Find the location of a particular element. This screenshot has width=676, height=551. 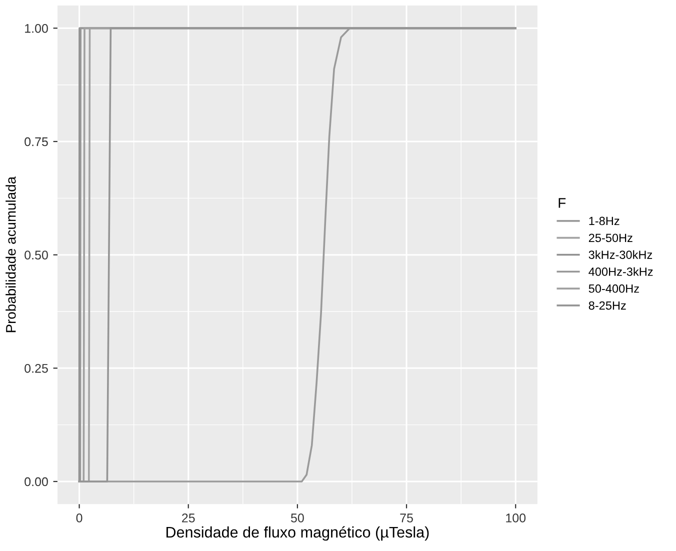

legend-label: 8-25Hz is located at coordinates (607, 305).